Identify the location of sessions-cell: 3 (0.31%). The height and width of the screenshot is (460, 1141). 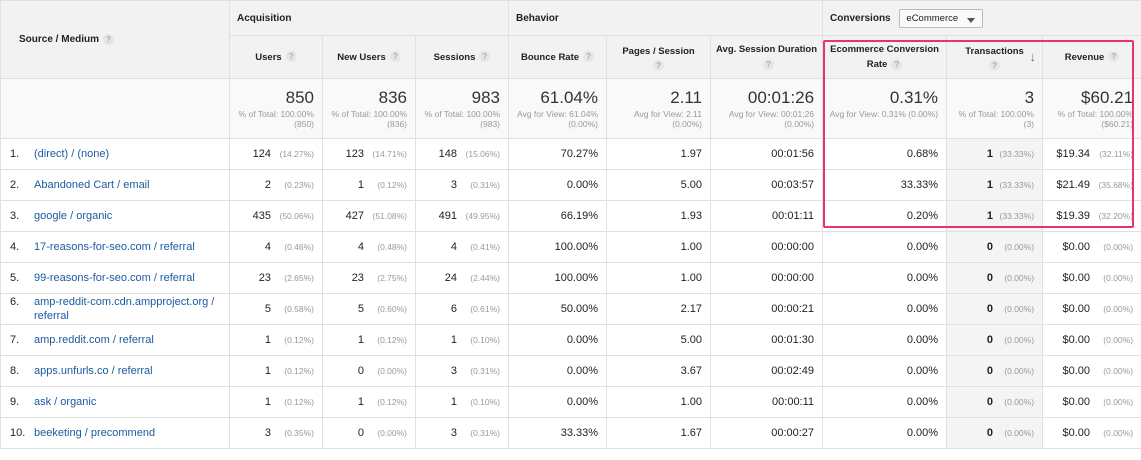
(462, 433).